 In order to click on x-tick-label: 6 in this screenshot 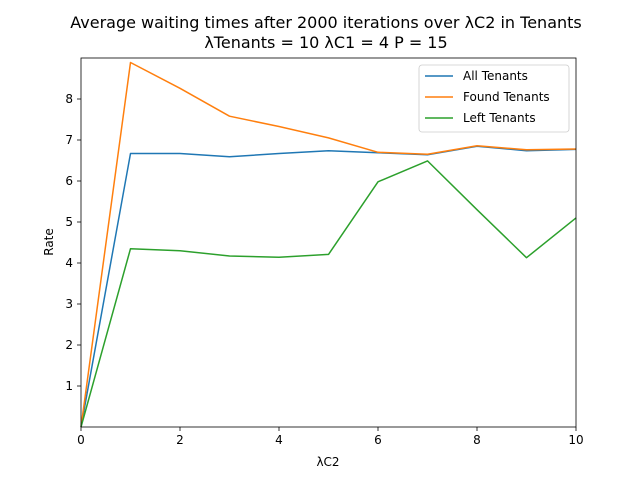, I will do `click(378, 440)`.